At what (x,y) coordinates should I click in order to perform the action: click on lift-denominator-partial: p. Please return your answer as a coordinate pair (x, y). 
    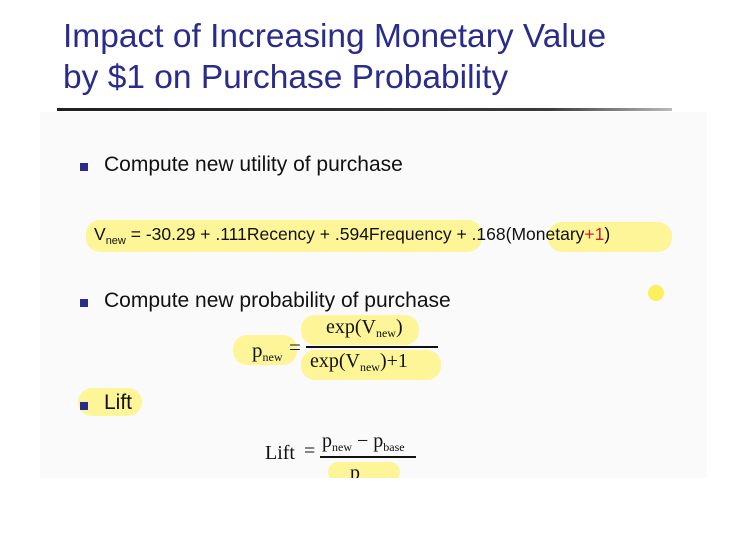
    Looking at the image, I should click on (355, 473).